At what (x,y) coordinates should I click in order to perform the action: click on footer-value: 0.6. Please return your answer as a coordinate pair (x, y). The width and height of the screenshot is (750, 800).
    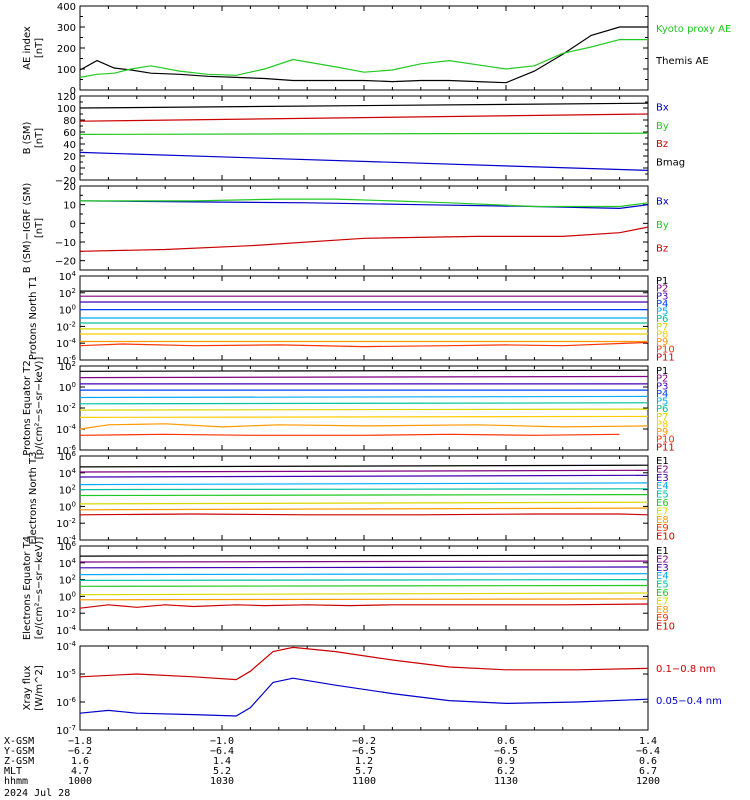
    Looking at the image, I should click on (648, 761).